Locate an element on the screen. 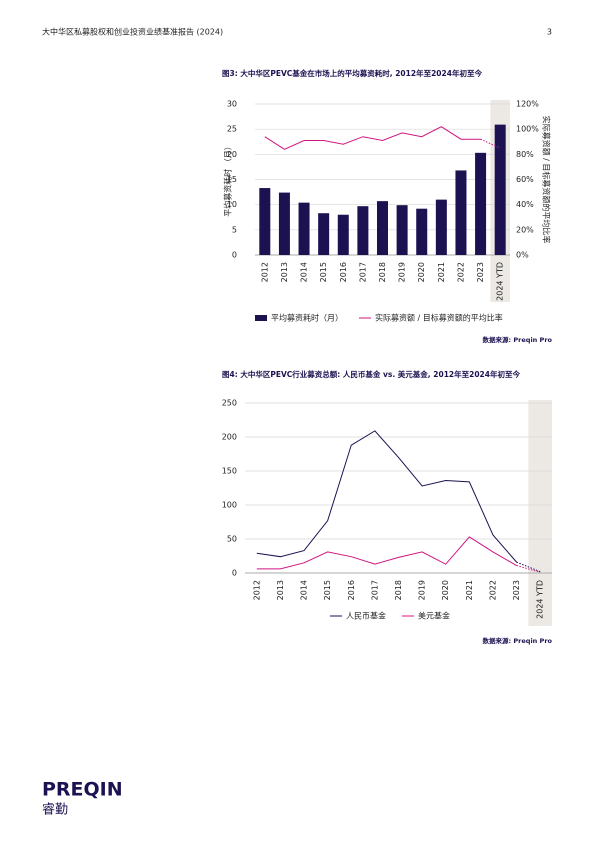 Image resolution: width=595 pixels, height=841 pixels. y-tick-label: 100 is located at coordinates (229, 505).